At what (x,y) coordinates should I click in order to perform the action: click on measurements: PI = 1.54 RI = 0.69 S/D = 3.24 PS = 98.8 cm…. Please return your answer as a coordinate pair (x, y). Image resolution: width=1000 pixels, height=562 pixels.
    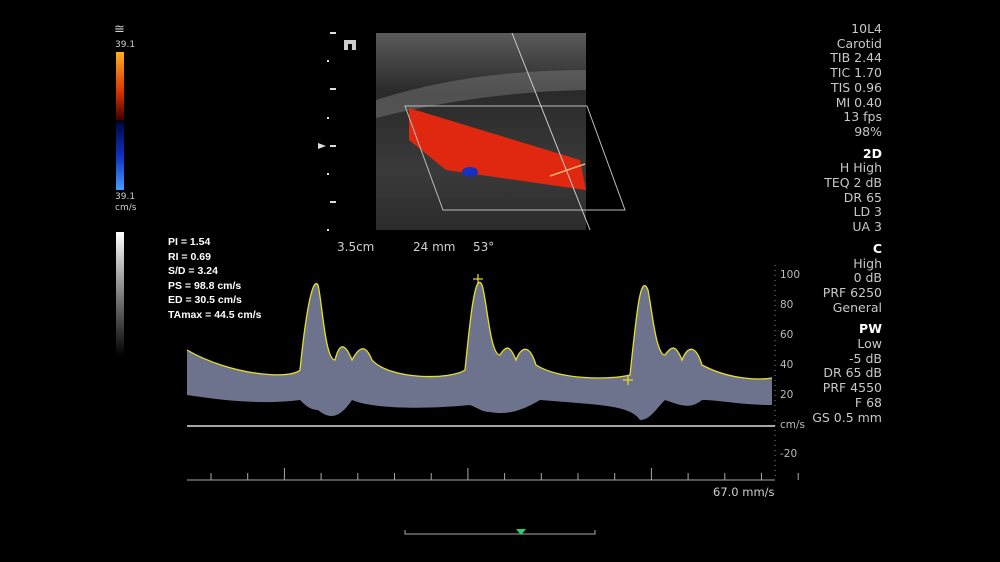
    Looking at the image, I should click on (215, 279).